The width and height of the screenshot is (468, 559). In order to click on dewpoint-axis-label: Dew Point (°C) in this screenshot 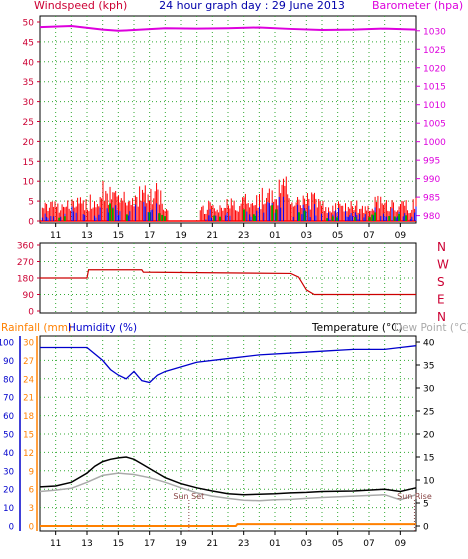, I will do `click(431, 328)`.